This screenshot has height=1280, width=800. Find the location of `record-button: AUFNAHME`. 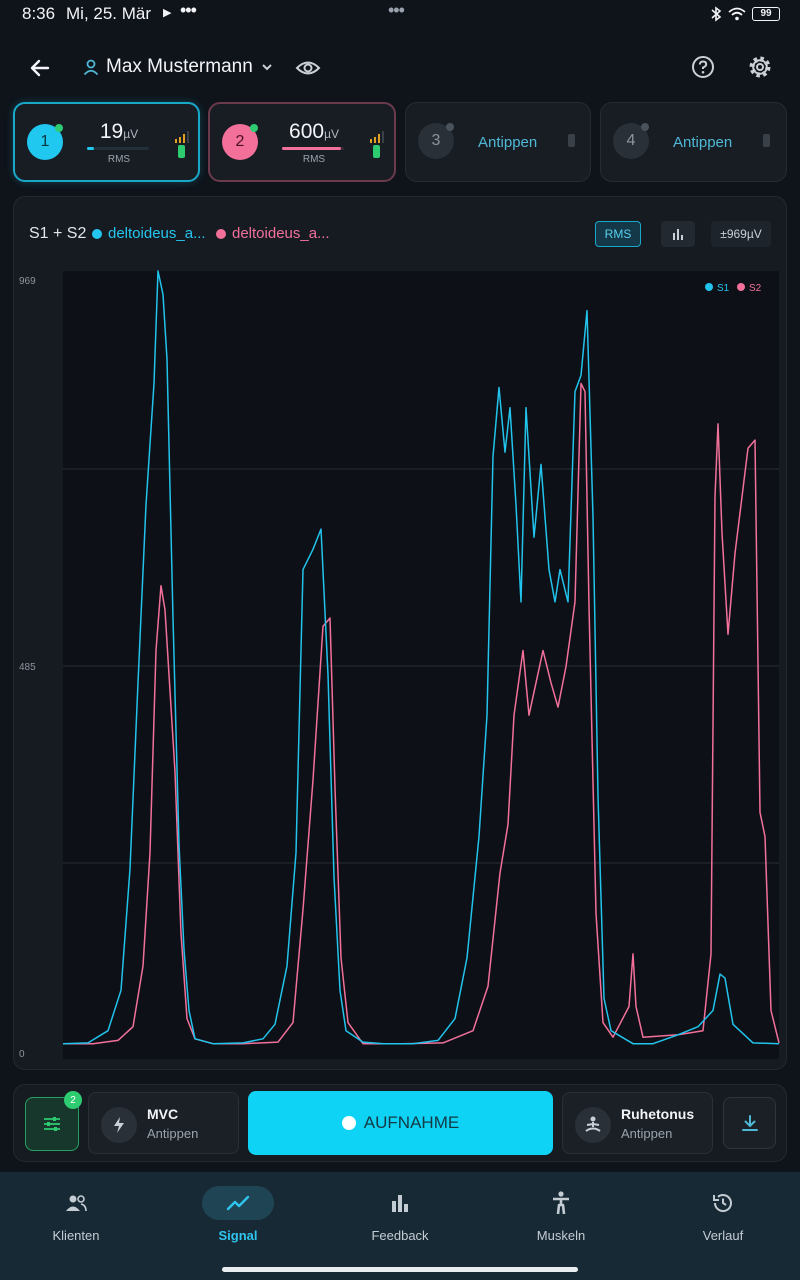

record-button: AUFNAHME is located at coordinates (400, 1123).